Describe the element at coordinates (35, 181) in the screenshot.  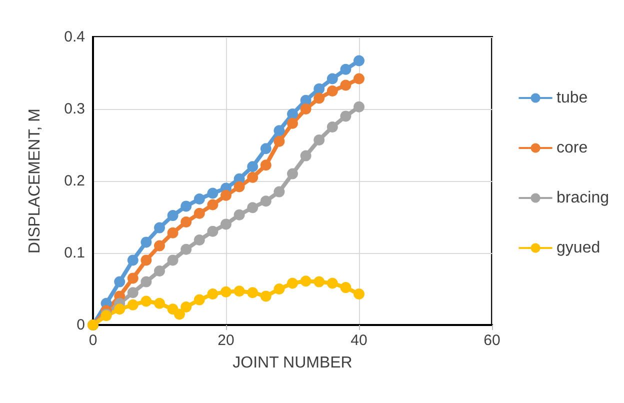
I see `y-axis-title: DISPLACEMENT, M` at that location.